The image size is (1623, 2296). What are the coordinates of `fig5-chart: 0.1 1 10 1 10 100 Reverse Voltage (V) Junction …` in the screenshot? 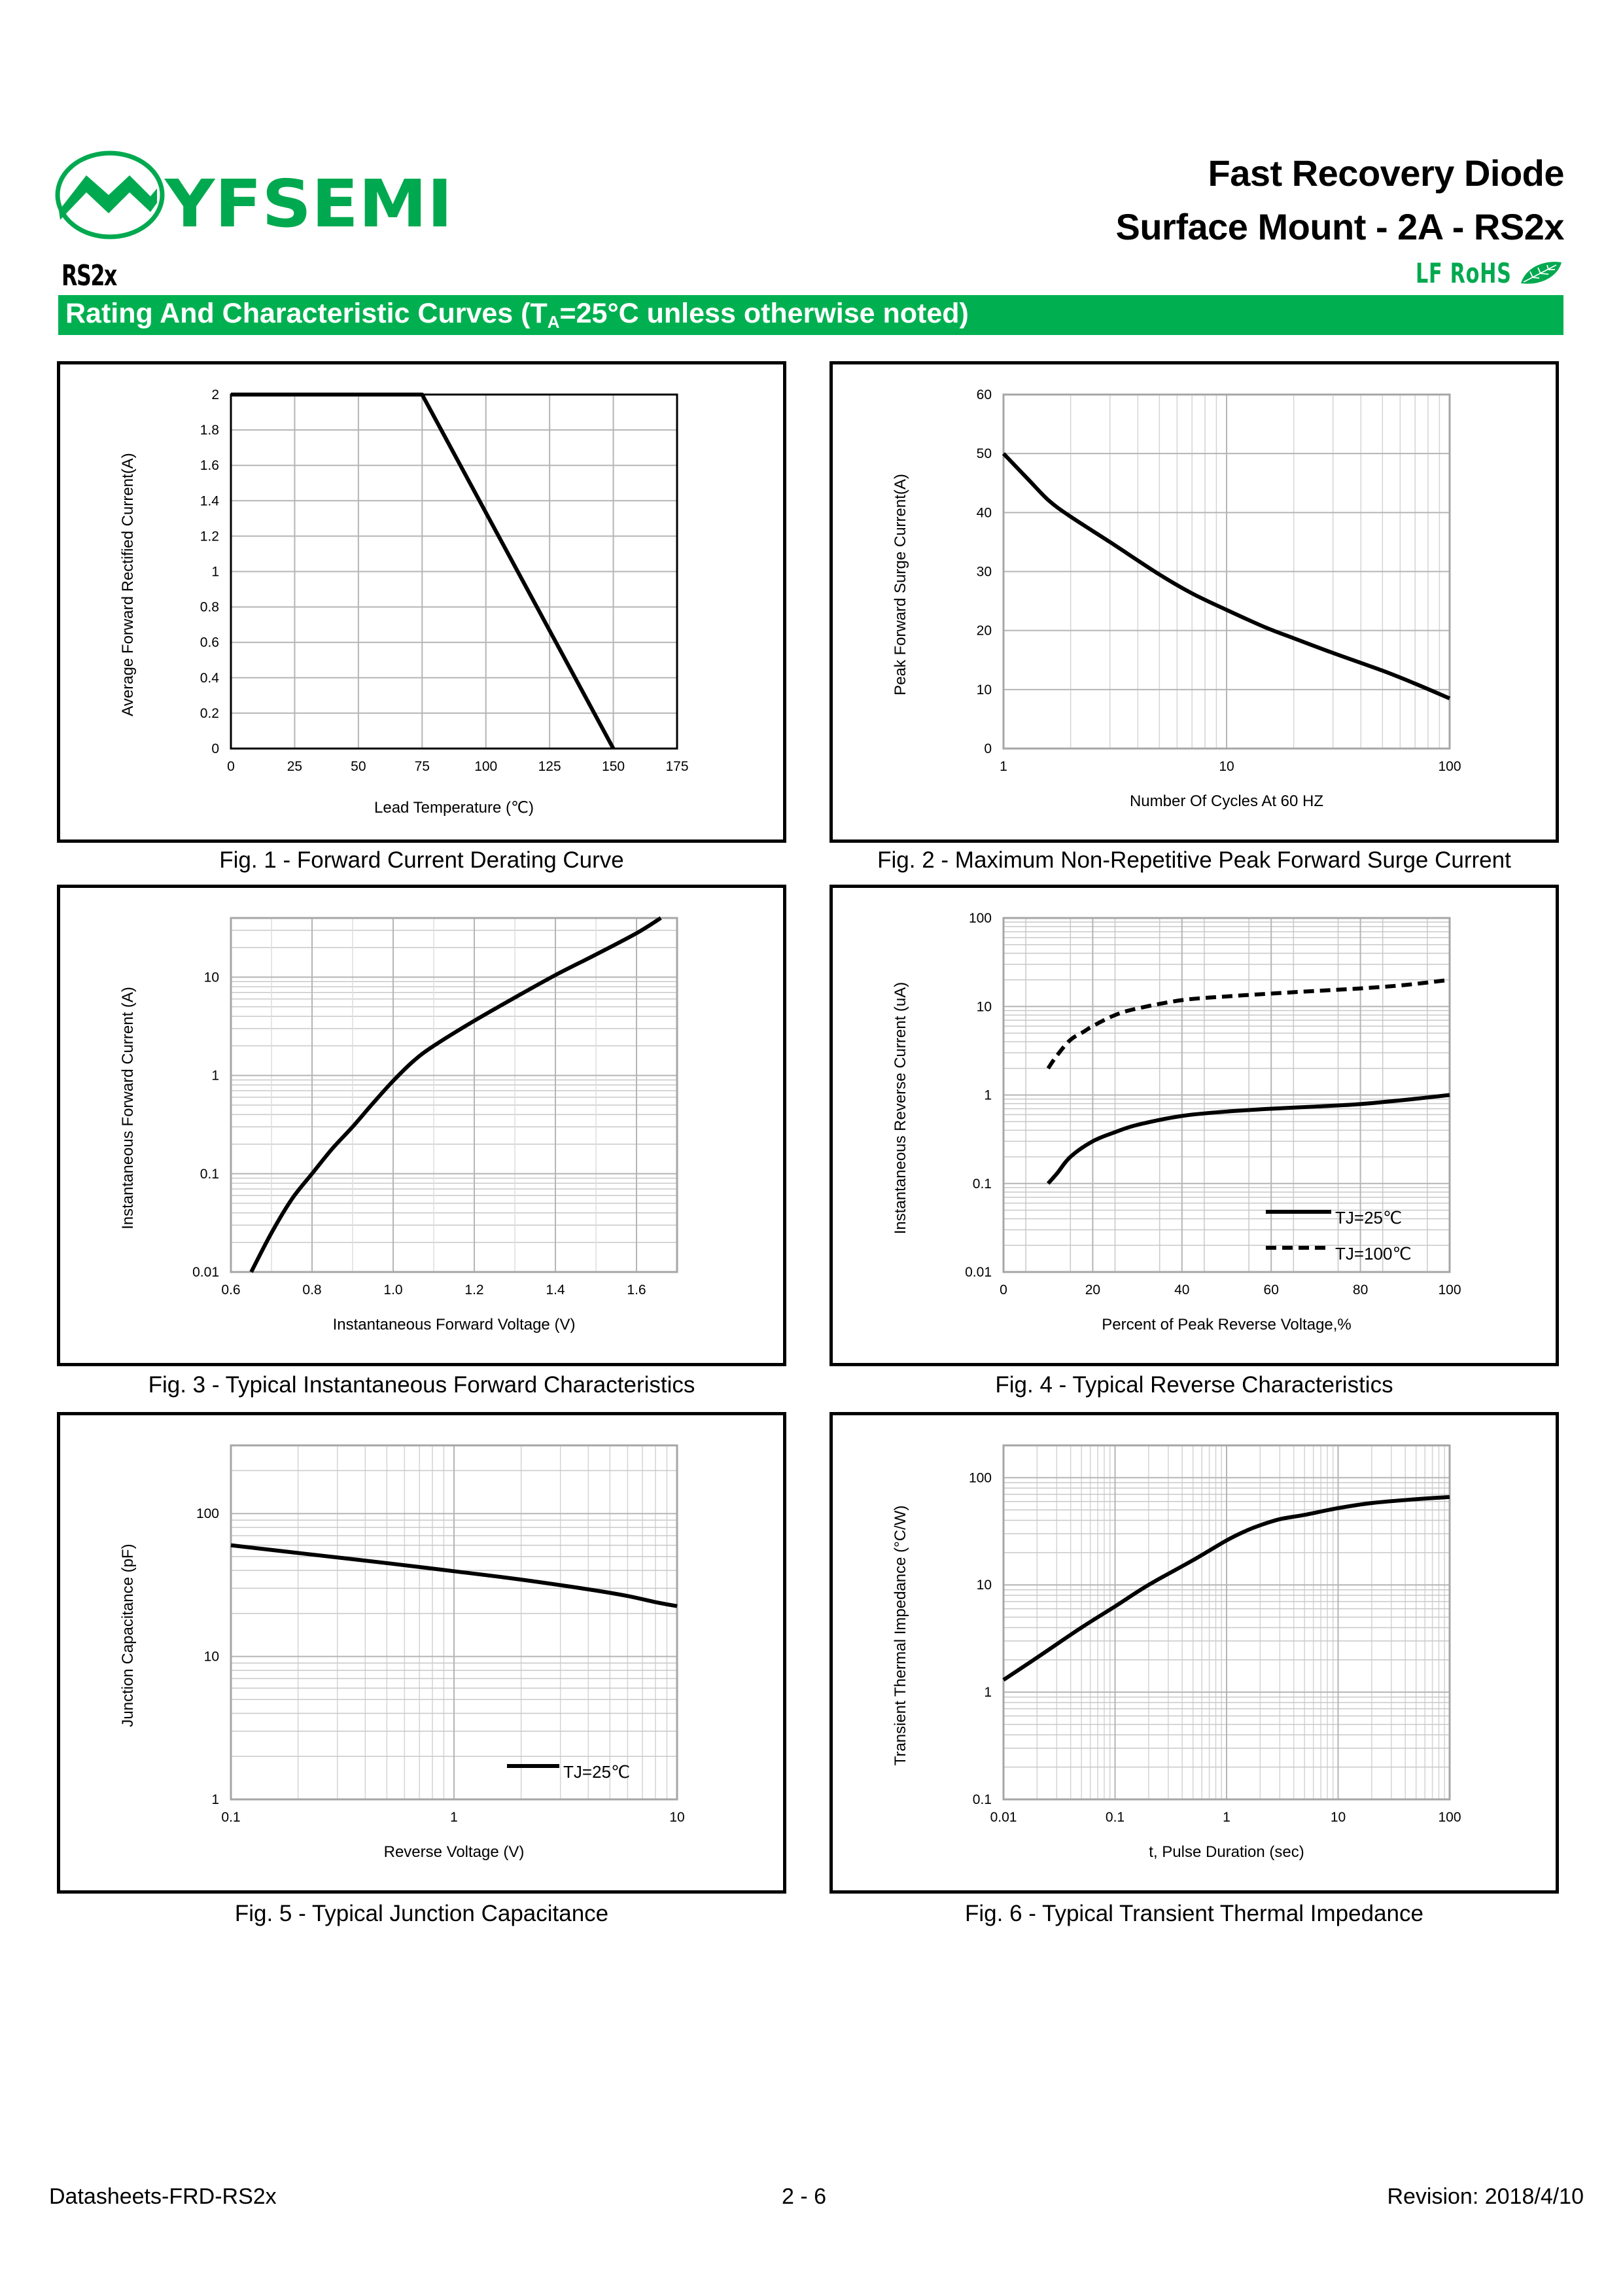 It's located at (421, 1653).